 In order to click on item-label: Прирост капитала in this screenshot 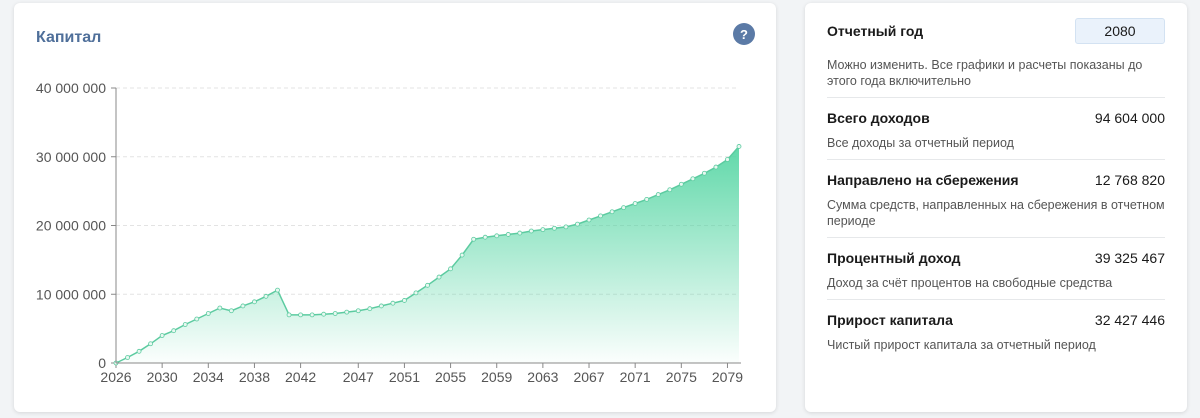, I will do `click(890, 320)`.